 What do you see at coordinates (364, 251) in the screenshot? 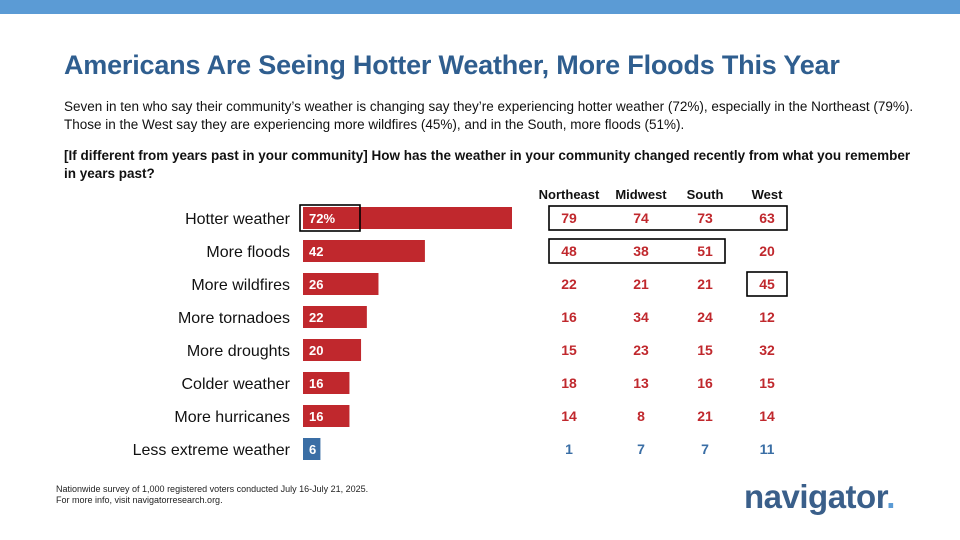
I see `bar-more-floods` at bounding box center [364, 251].